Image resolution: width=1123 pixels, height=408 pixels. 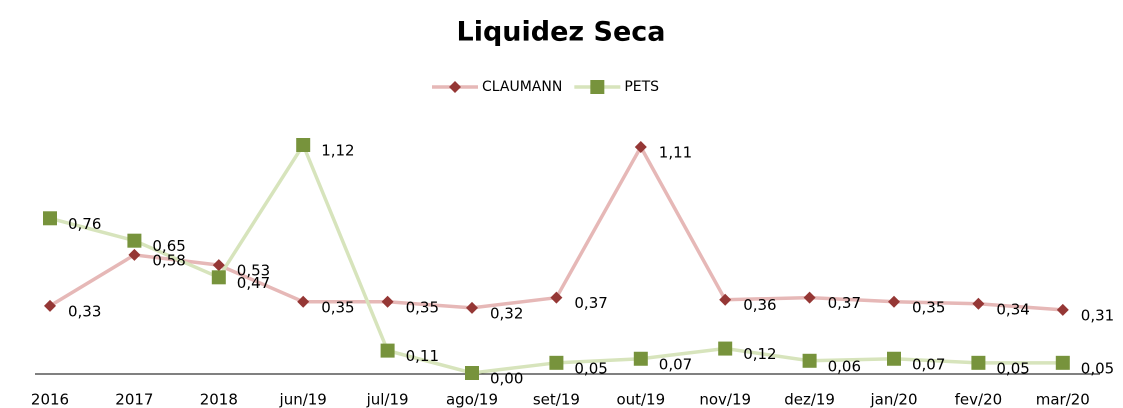 What do you see at coordinates (759, 354) in the screenshot?
I see `data-label: 0,12` at bounding box center [759, 354].